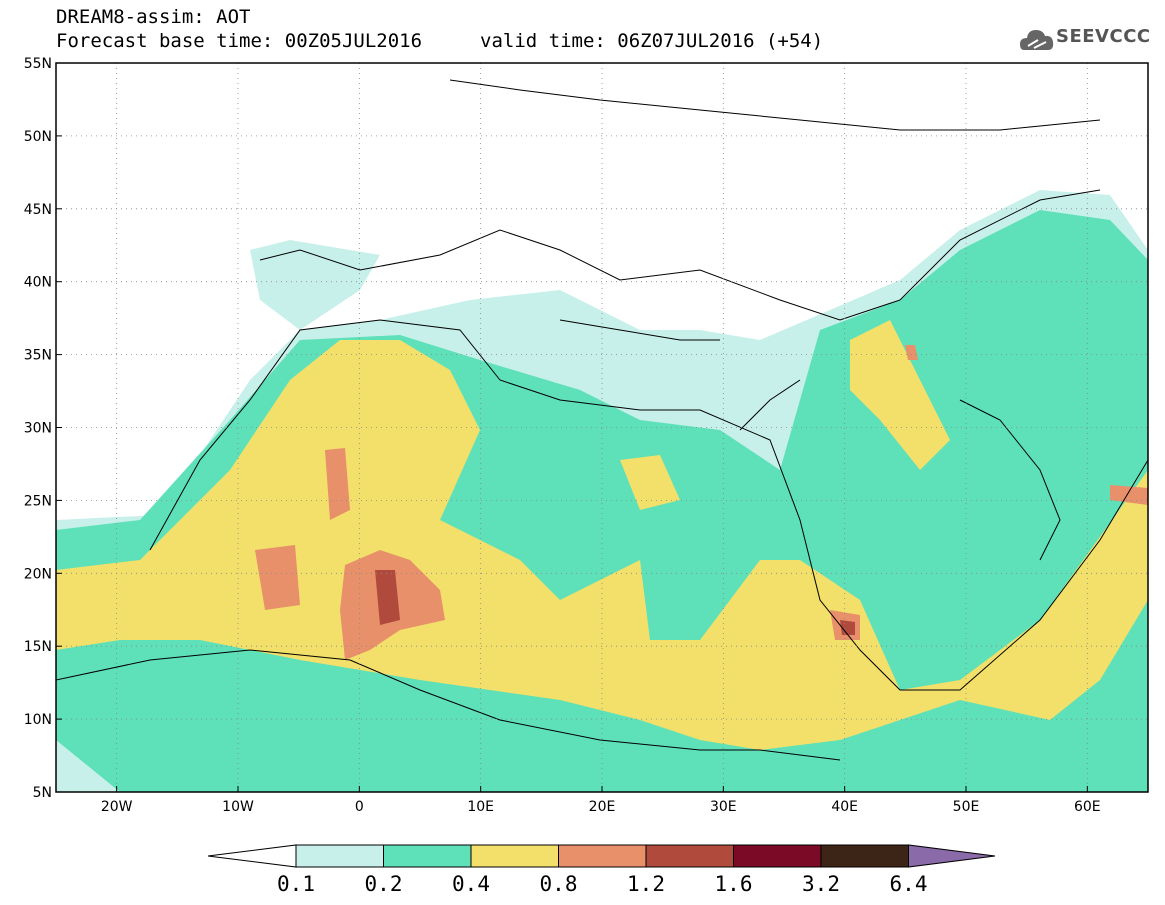 The width and height of the screenshot is (1165, 905). What do you see at coordinates (844, 807) in the screenshot?
I see `lon-tick-label: 40E` at bounding box center [844, 807].